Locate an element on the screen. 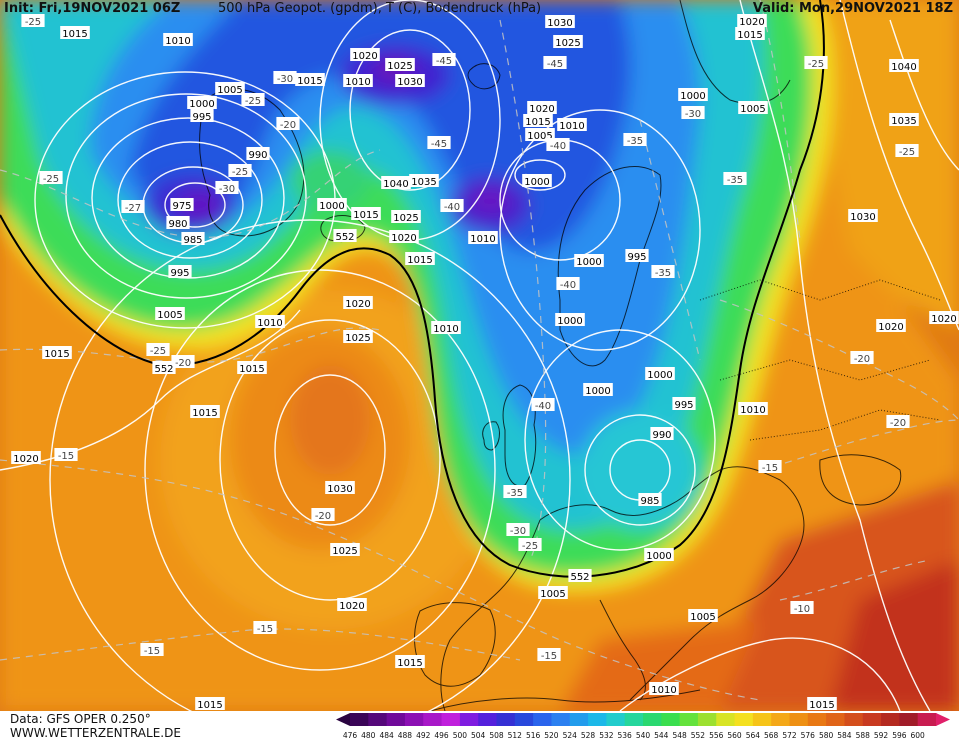  isobar-label-text: 1025 is located at coordinates (399, 66).